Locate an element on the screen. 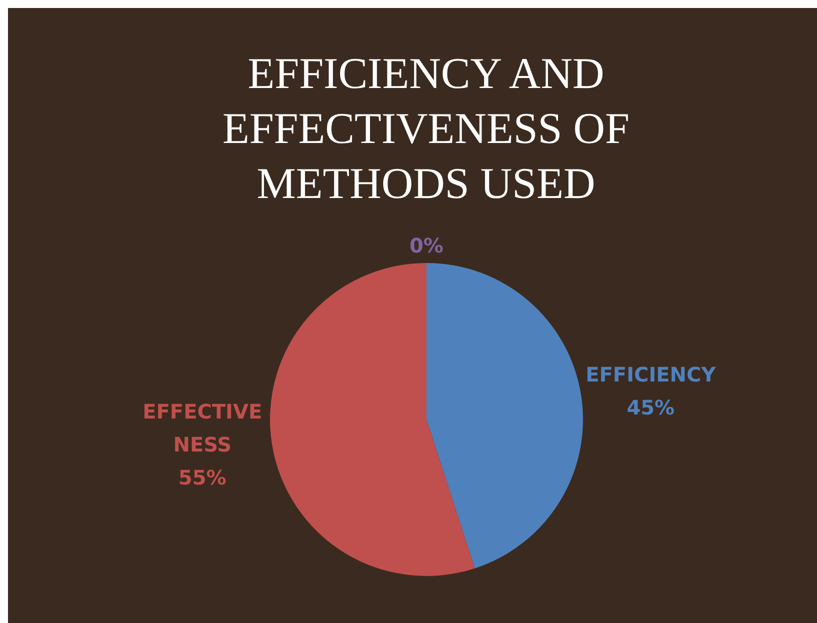  slice-label: EFFICIENCY is located at coordinates (651, 374).